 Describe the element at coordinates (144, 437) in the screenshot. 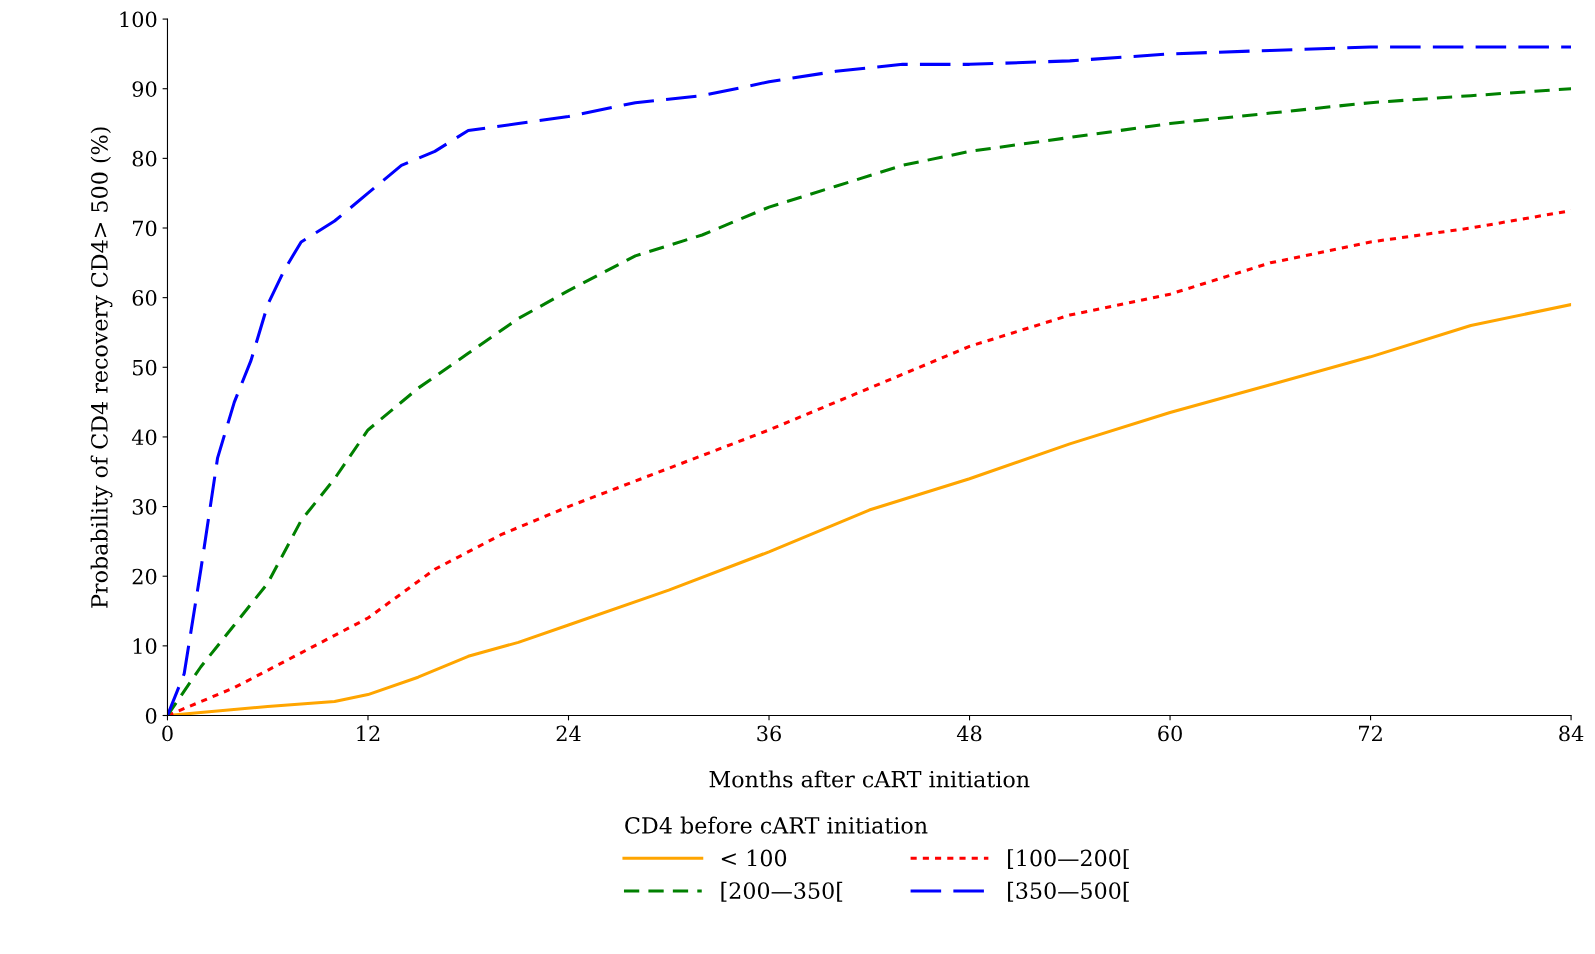

I see `y-tick-label: 40` at that location.